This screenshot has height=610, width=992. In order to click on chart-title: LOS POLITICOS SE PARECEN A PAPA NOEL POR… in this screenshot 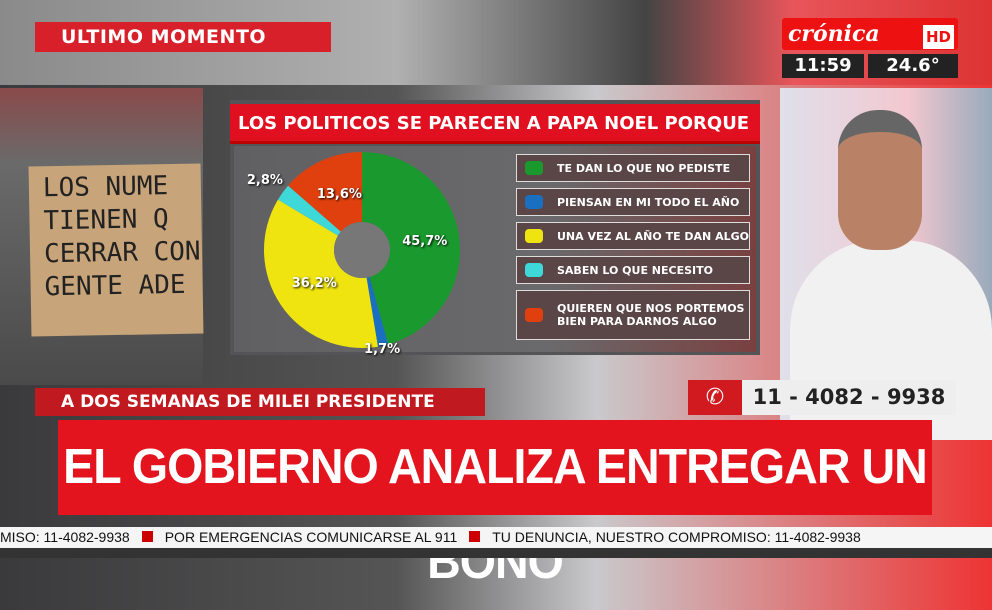, I will do `click(495, 124)`.